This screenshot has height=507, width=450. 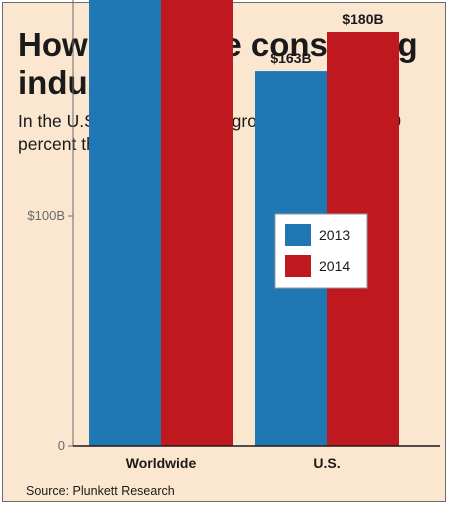 What do you see at coordinates (298, 235) in the screenshot?
I see `legend-swatch-2013` at bounding box center [298, 235].